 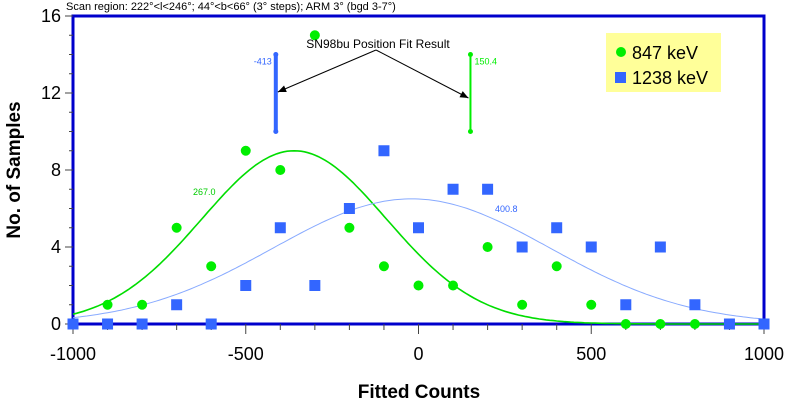 I want to click on x-tick-label: 1000, so click(x=764, y=354).